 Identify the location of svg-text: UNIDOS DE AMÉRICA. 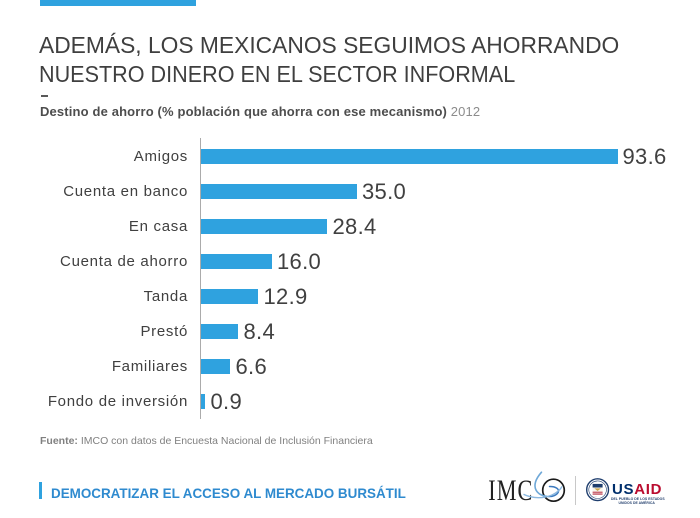
(637, 502).